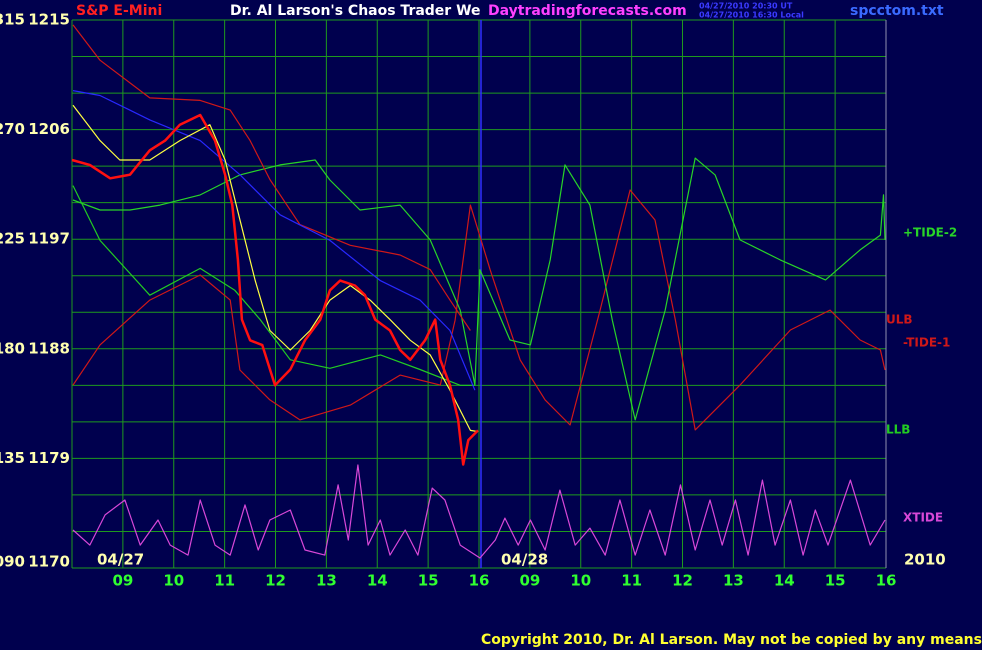 The image size is (982, 650). I want to click on y-tick-label: 1206, so click(49, 129).